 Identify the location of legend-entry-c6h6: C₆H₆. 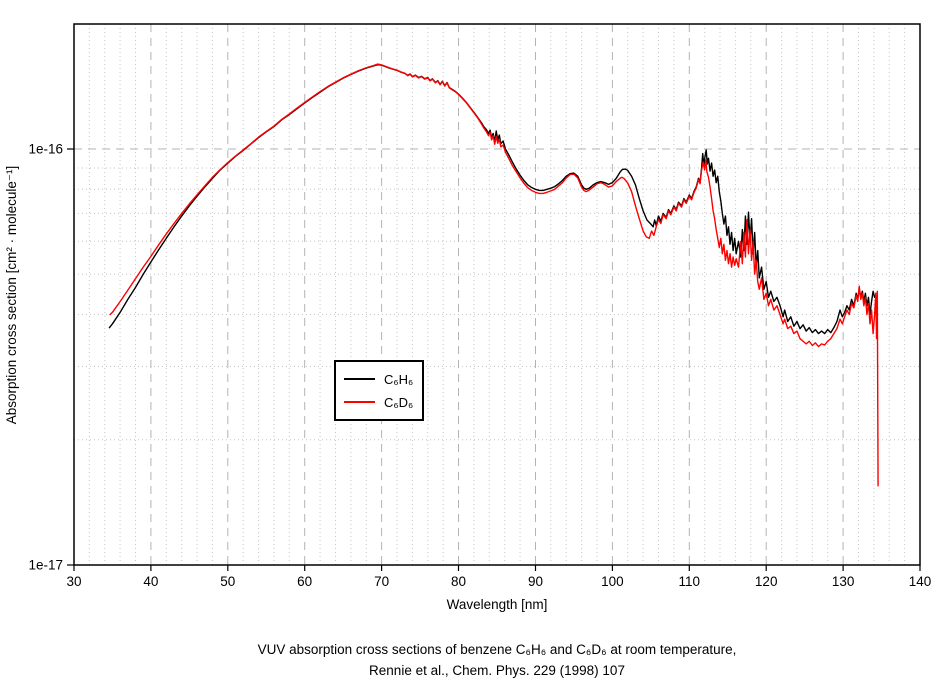
(379, 379).